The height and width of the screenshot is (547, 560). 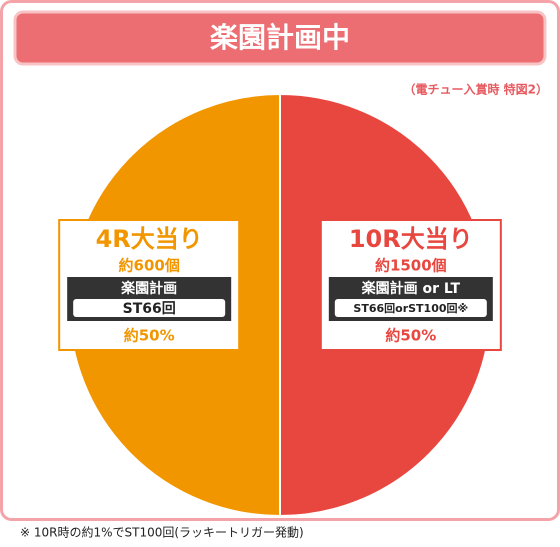 I want to click on mode: 楽園計画, so click(x=148, y=288).